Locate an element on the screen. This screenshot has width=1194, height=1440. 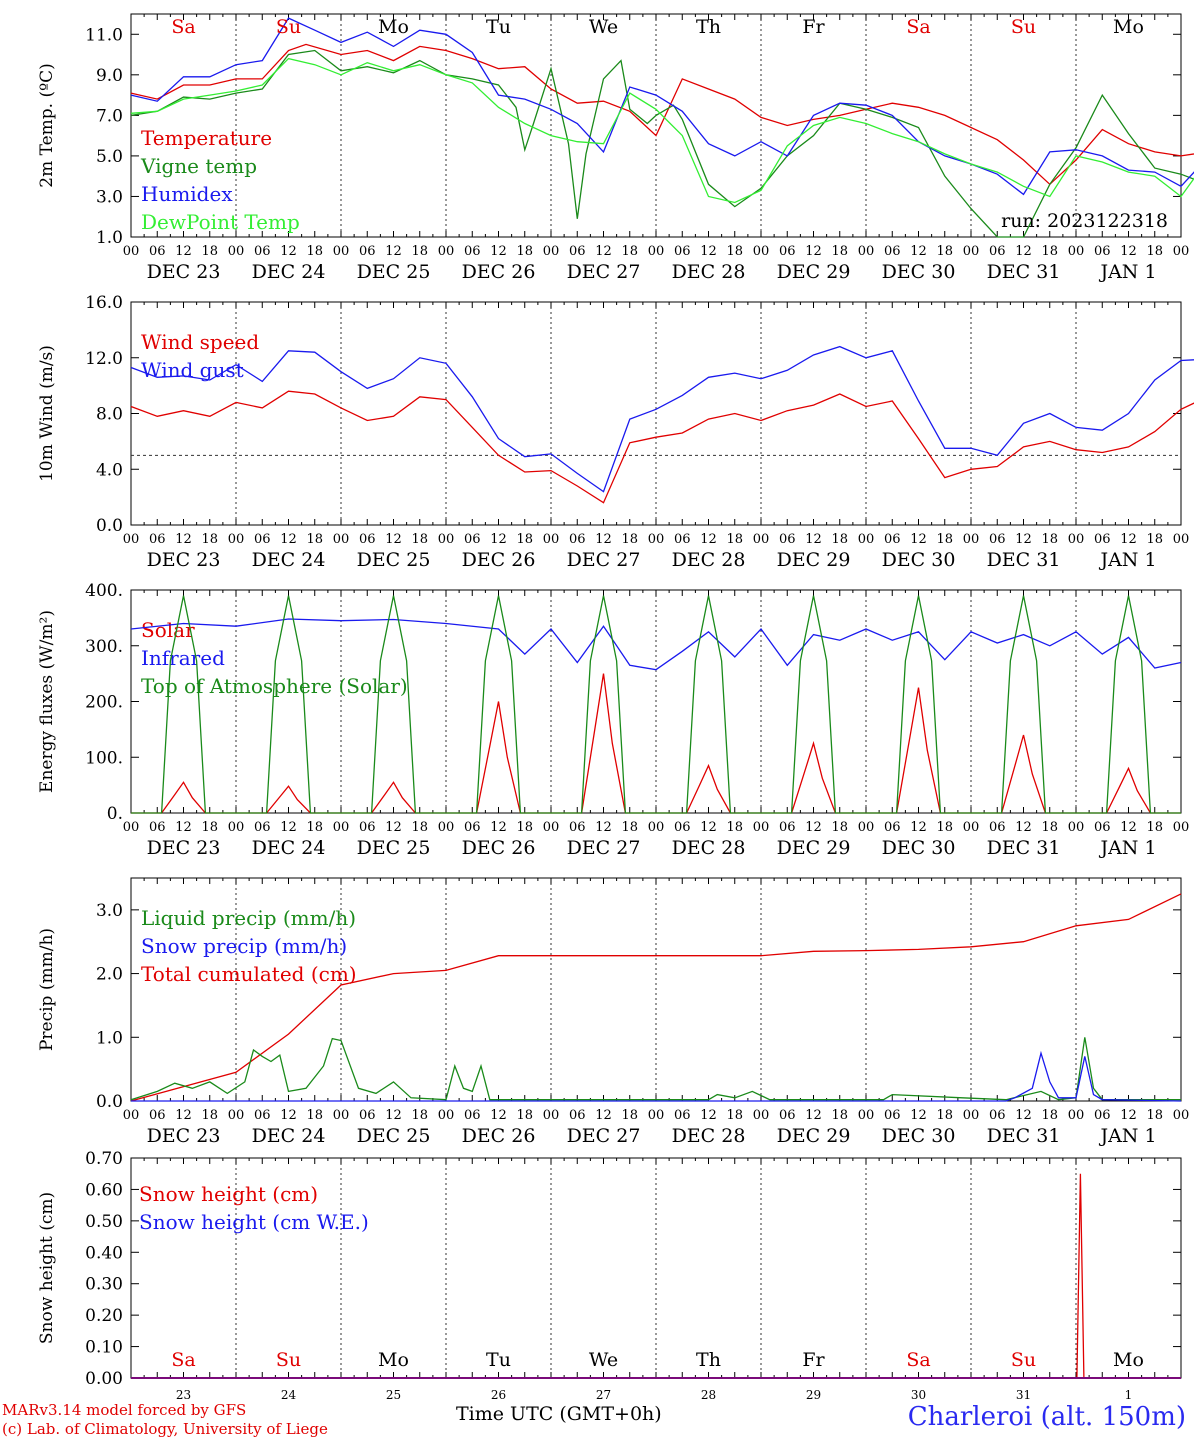
energy-date-label: DEC 28 is located at coordinates (709, 848).